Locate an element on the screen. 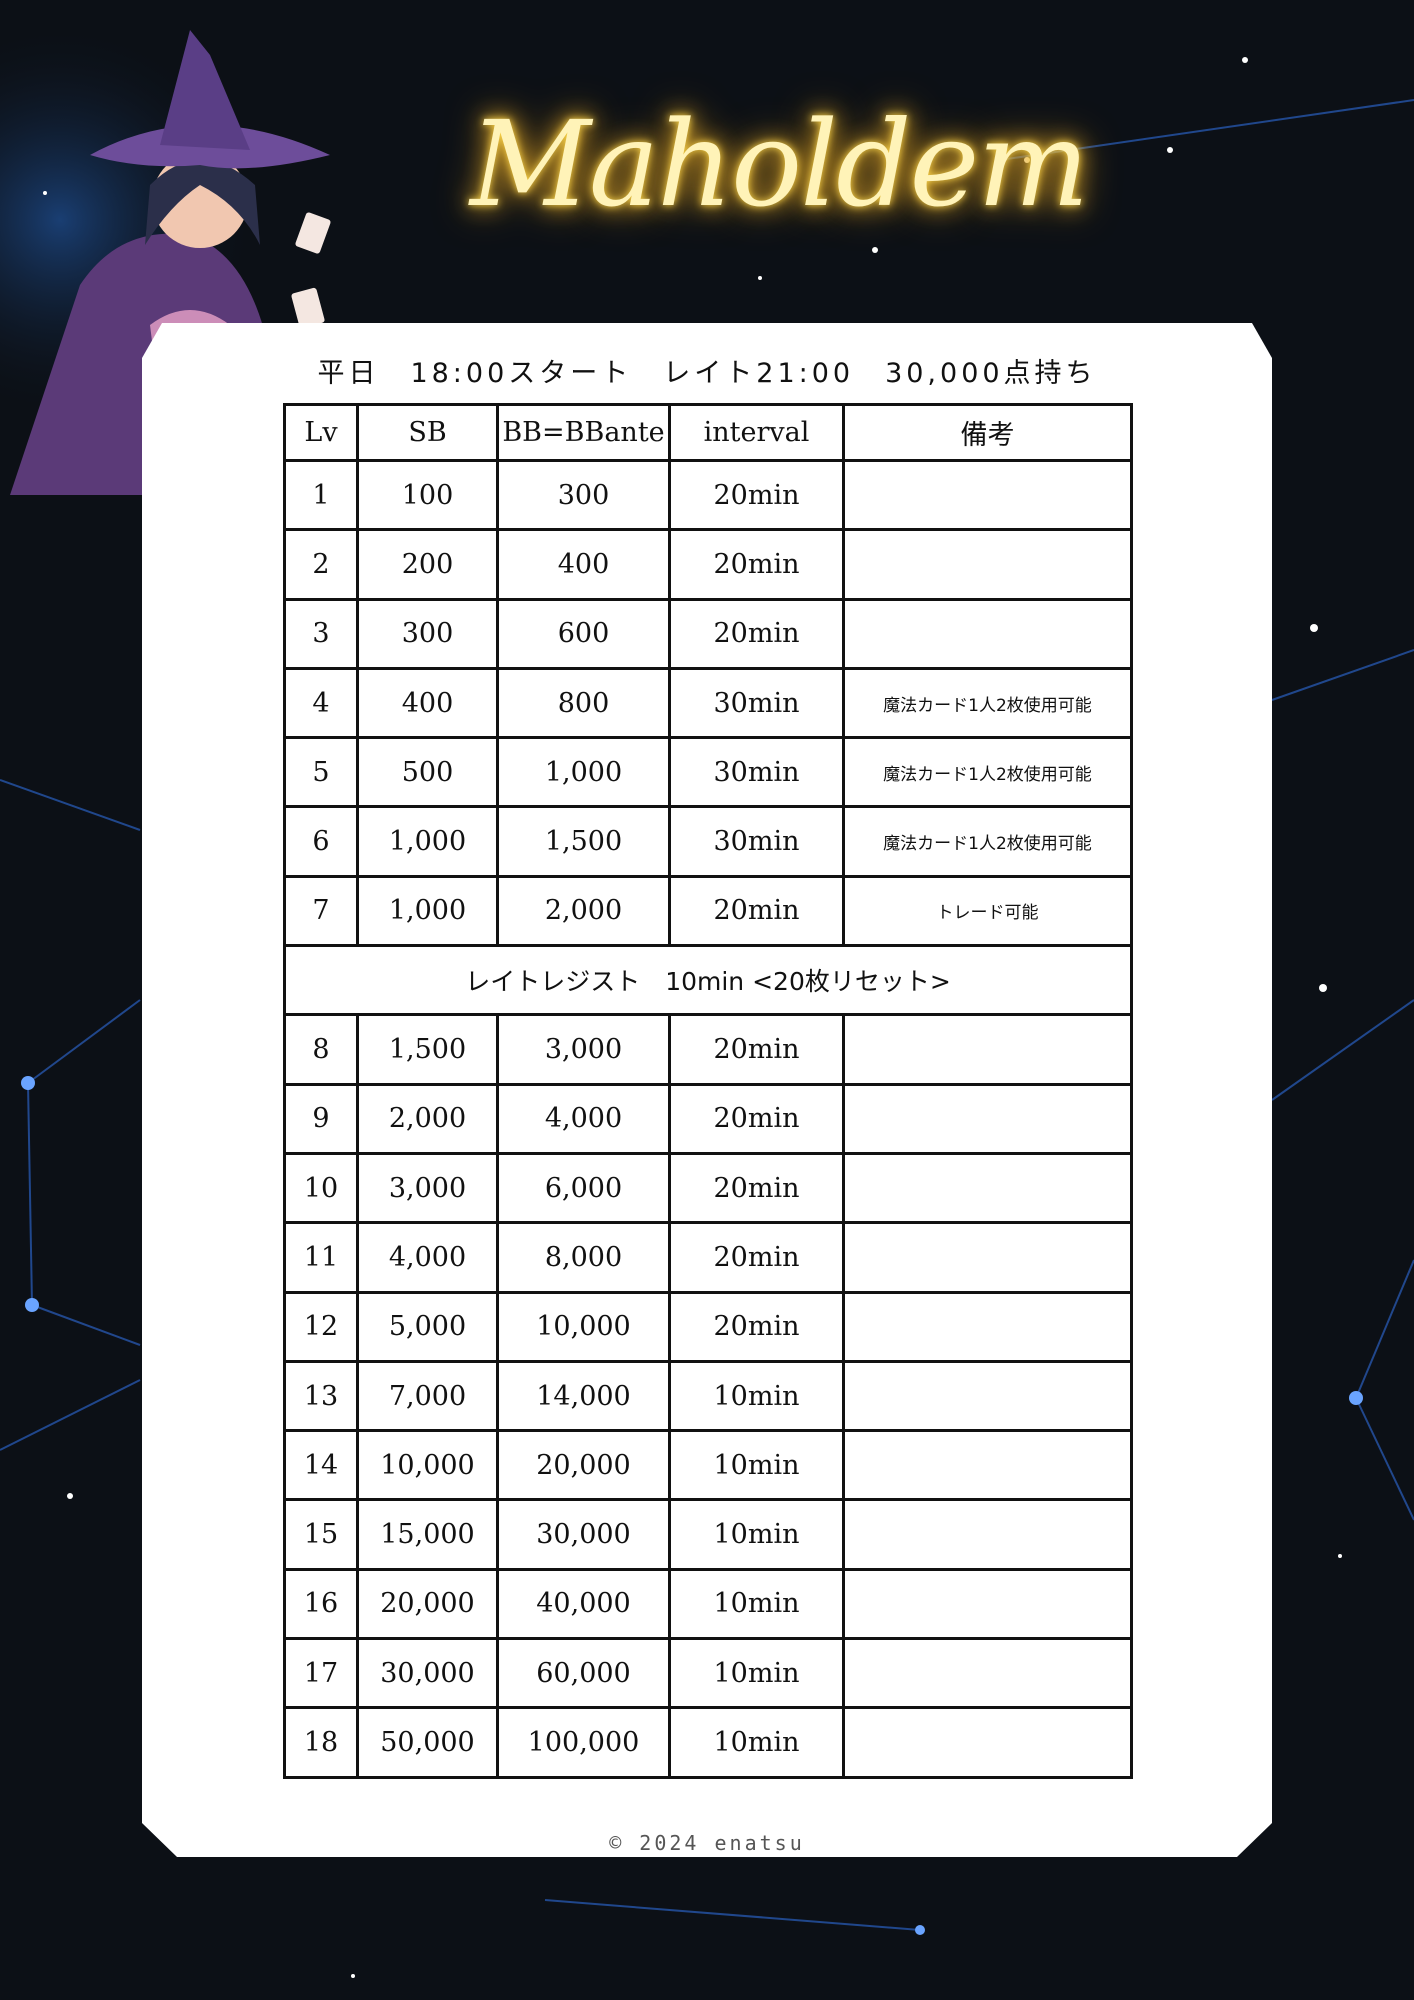 The image size is (1414, 2000). table-row: 16 20,000 40,000 10min is located at coordinates (708, 1604).